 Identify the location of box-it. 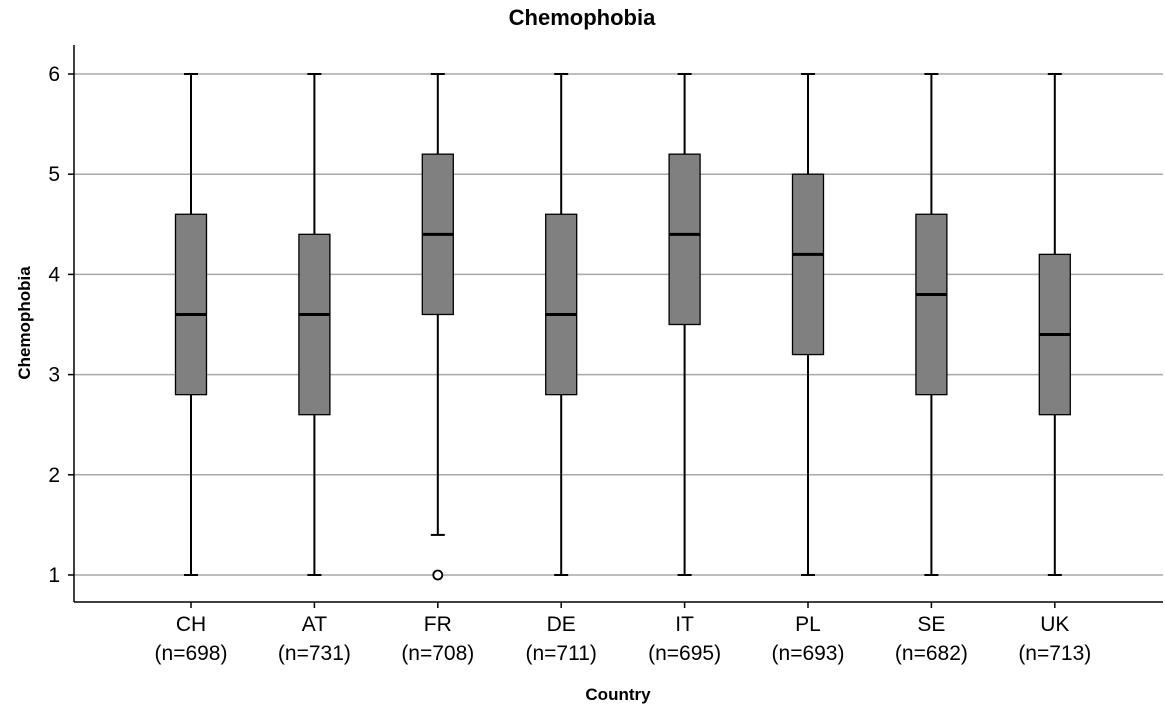
(684, 324).